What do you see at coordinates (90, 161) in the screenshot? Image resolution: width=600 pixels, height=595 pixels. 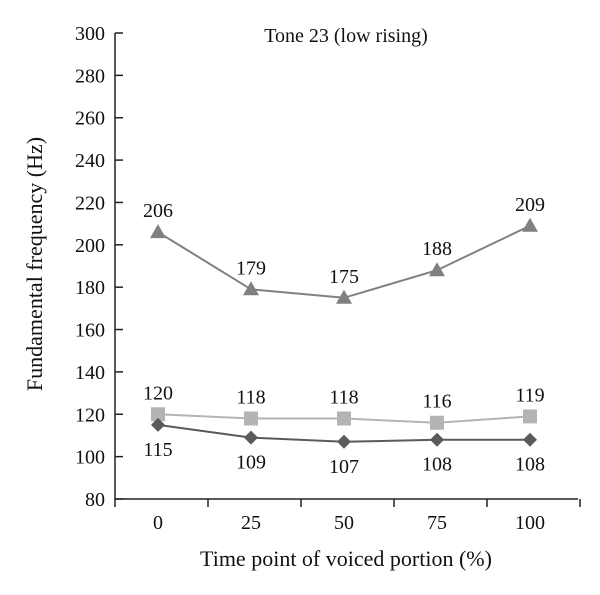 I see `y-tick-label: 240` at bounding box center [90, 161].